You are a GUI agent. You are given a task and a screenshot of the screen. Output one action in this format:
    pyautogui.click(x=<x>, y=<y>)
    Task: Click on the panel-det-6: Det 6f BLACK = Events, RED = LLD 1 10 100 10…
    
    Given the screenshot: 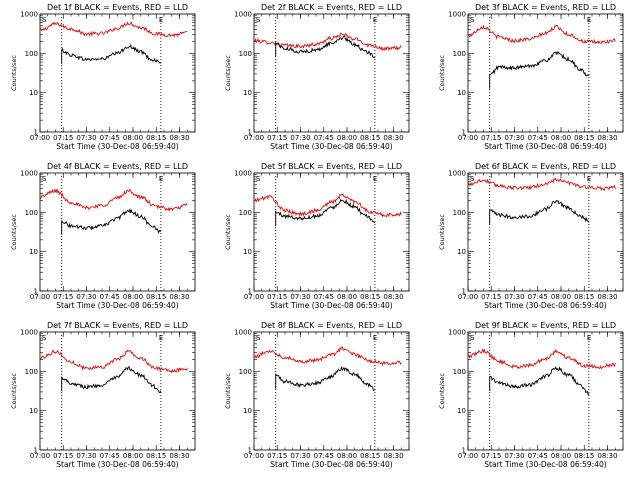 What is the action you would take?
    pyautogui.click(x=531, y=236)
    